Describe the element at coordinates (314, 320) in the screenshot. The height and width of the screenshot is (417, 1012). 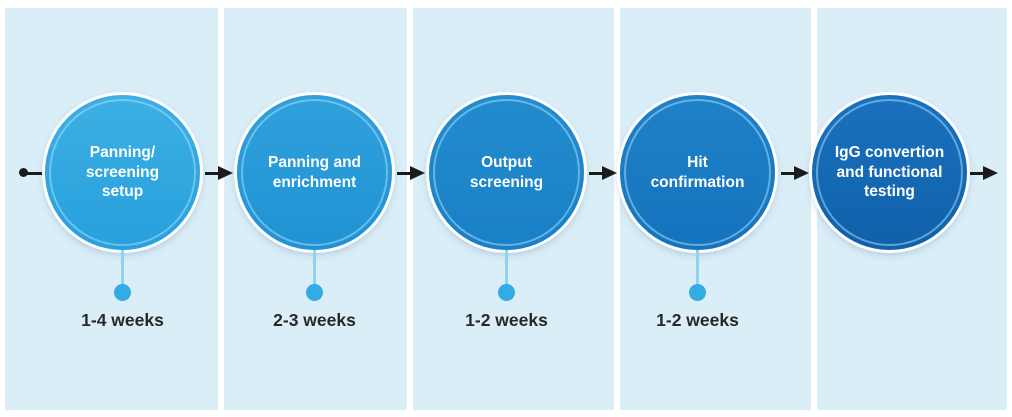
I see `duration-label: 2-3 weeks` at that location.